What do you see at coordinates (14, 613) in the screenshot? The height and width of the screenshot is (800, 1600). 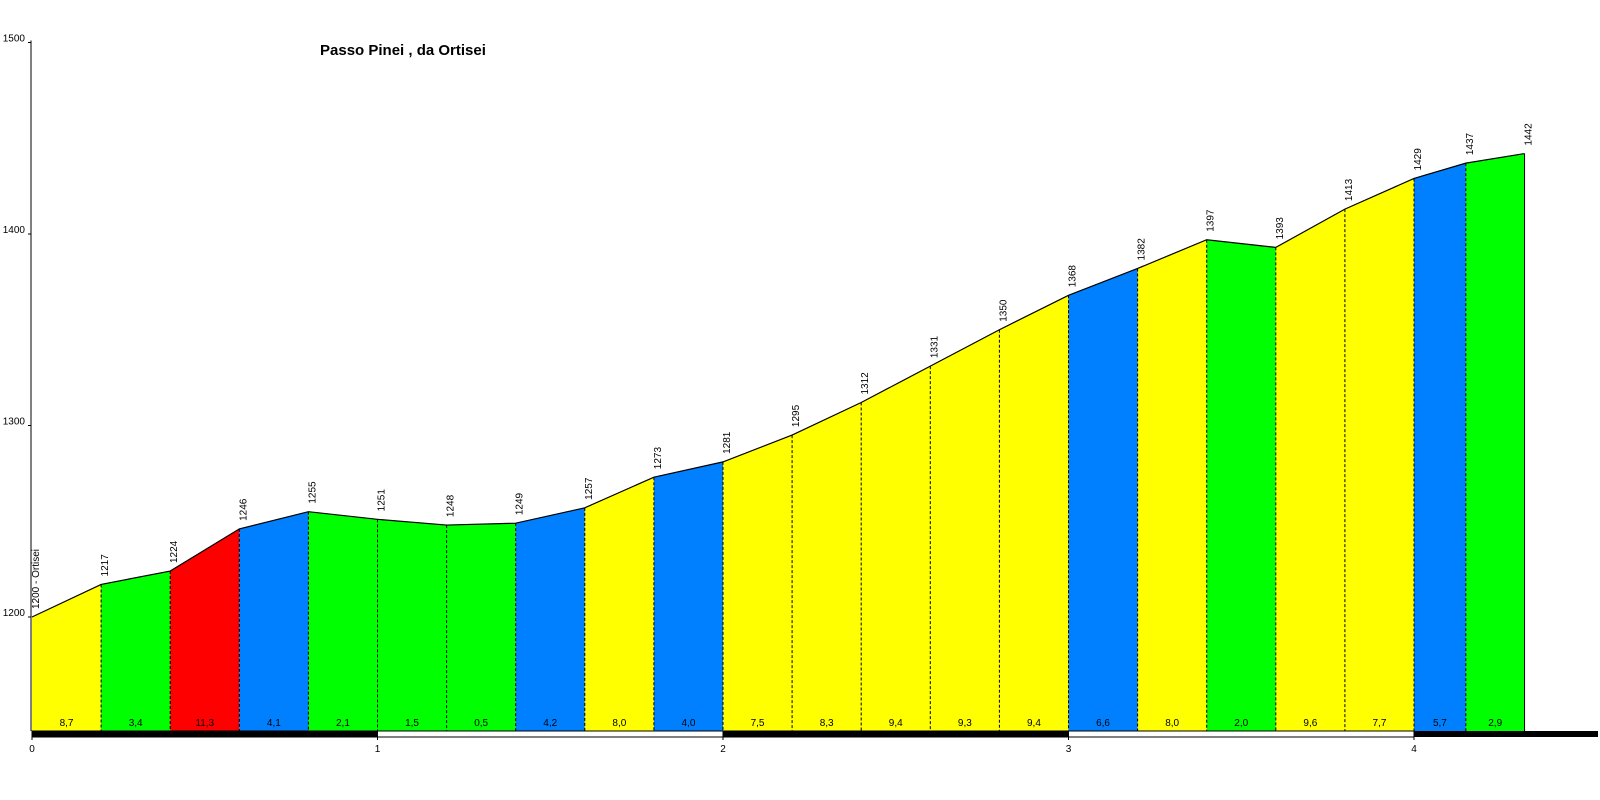 I see `y-tick-label: 1200` at bounding box center [14, 613].